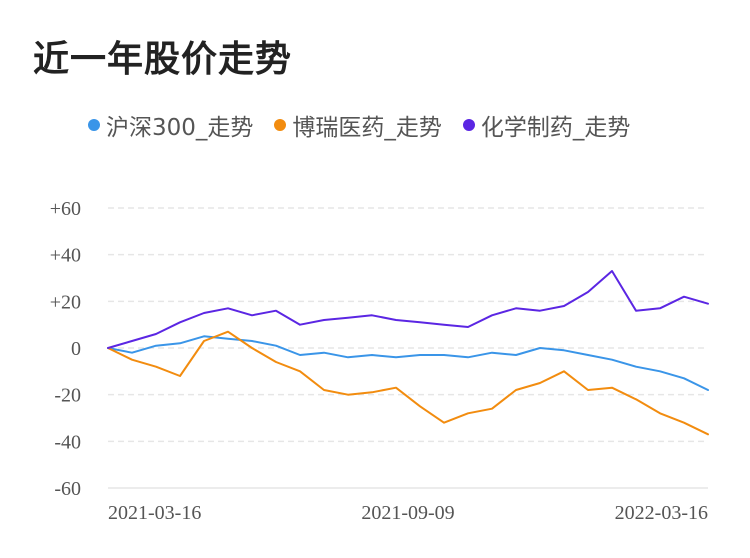 This screenshot has height=558, width=750. What do you see at coordinates (555, 128) in the screenshot?
I see `legend-label: 化学制药_走势` at bounding box center [555, 128].